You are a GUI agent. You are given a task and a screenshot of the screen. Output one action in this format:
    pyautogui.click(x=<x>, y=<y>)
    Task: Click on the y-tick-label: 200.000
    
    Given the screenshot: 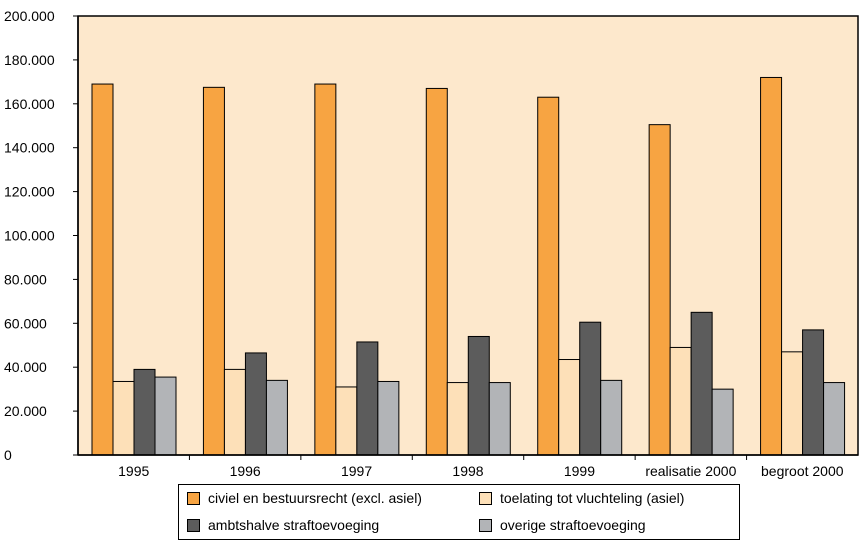 What is the action you would take?
    pyautogui.click(x=29, y=16)
    